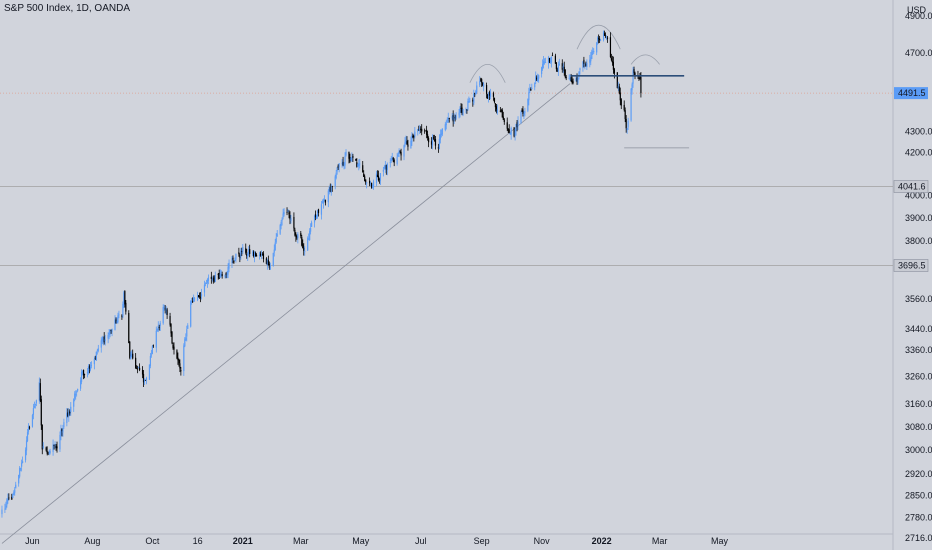 The image size is (932, 550). What do you see at coordinates (198, 541) in the screenshot?
I see `x-tick-label: 16` at bounding box center [198, 541].